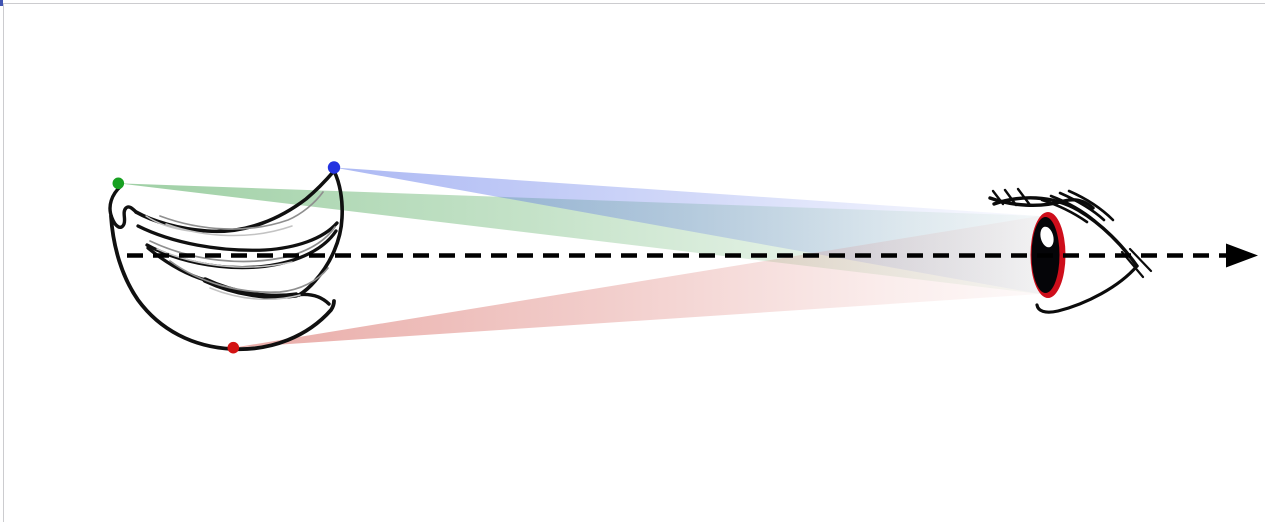 The image size is (1265, 522). What do you see at coordinates (1242, 255) in the screenshot?
I see `optical-axis-arrowhead` at bounding box center [1242, 255].